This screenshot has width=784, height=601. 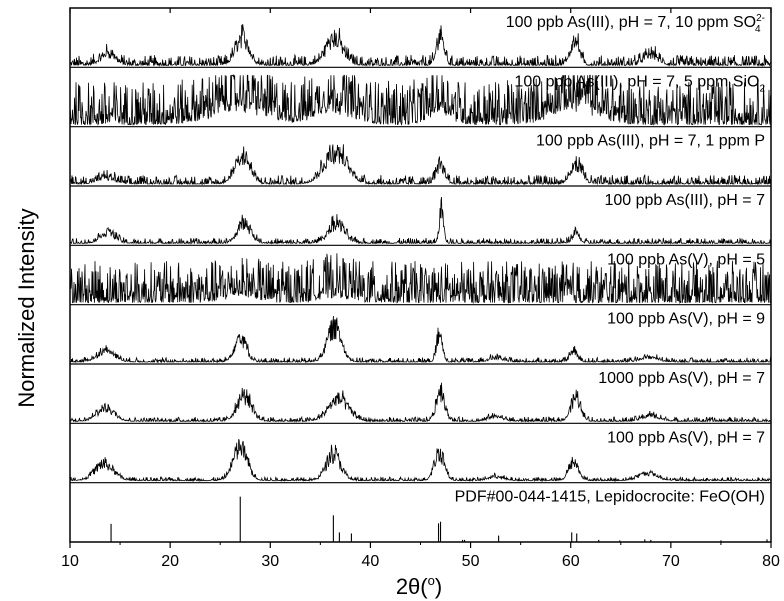 I want to click on panel-4: 100 ppb As(III), pH = 7, so click(x=420, y=218).